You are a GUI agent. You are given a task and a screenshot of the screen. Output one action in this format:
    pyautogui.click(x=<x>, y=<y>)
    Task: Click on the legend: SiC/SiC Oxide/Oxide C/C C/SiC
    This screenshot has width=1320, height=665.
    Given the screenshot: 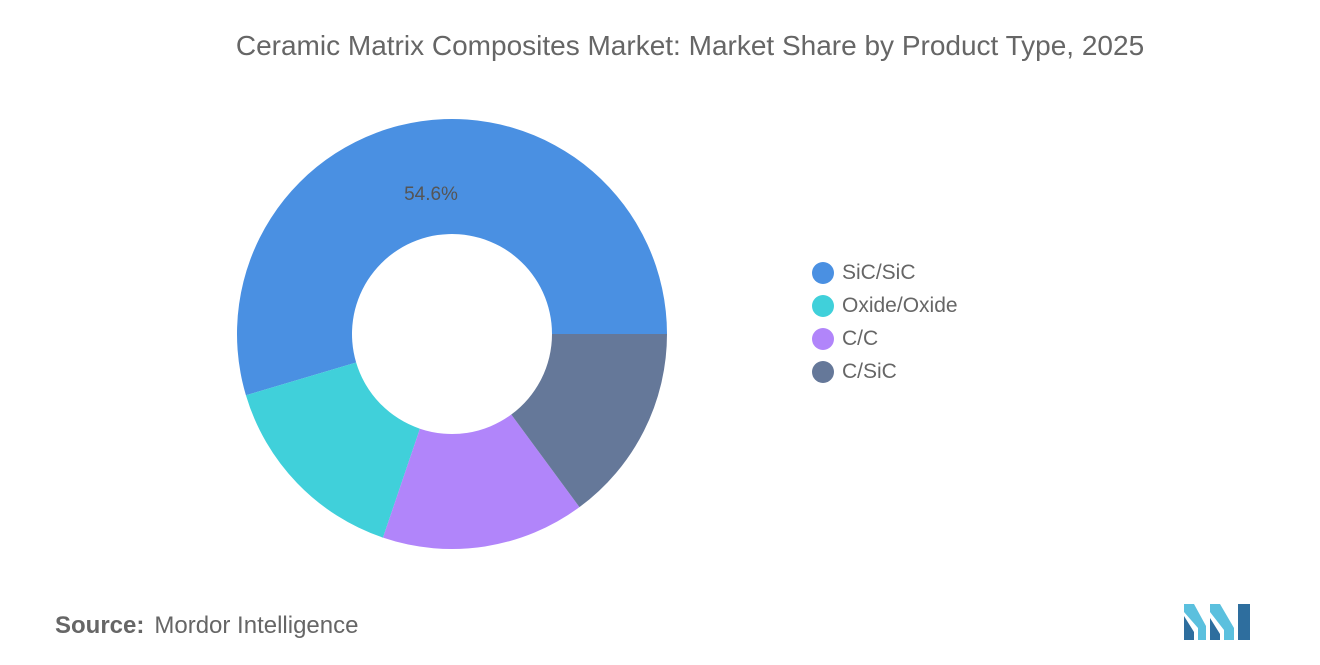 What is the action you would take?
    pyautogui.click(x=885, y=322)
    